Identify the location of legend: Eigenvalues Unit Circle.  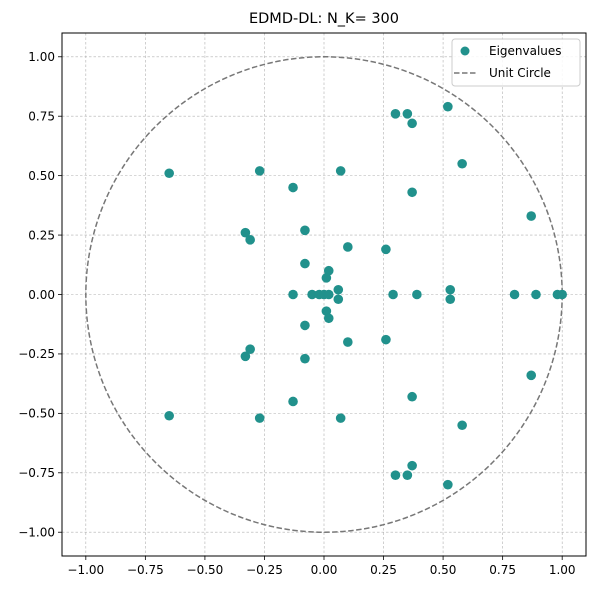
(516, 62).